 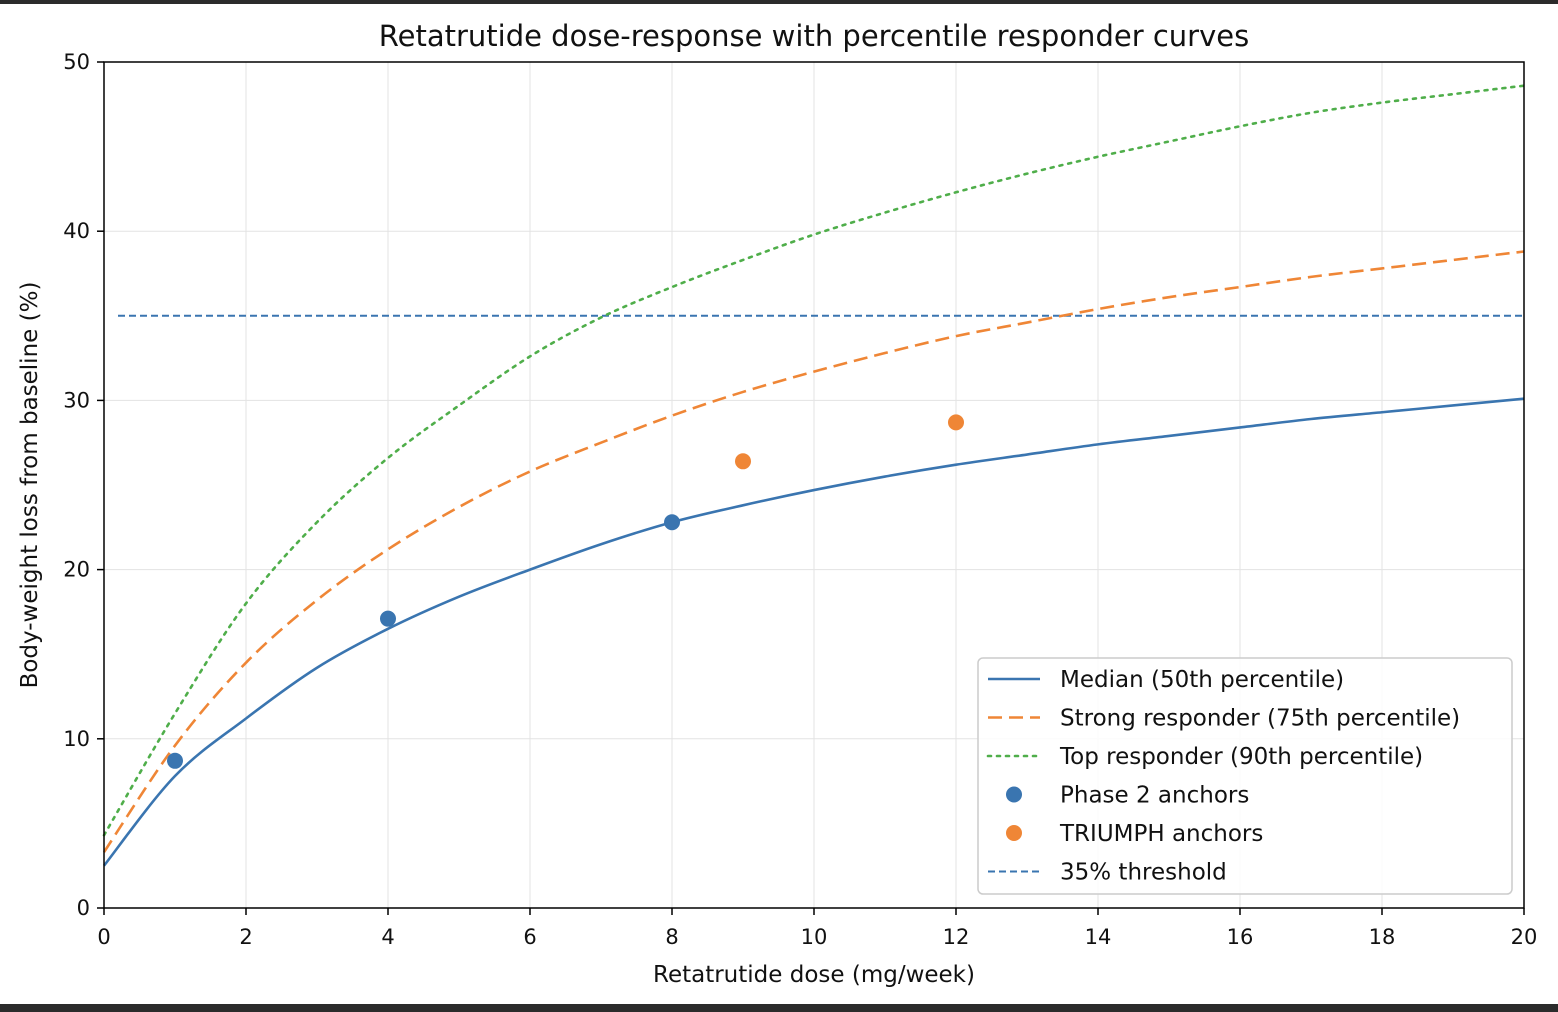 What do you see at coordinates (1260, 719) in the screenshot?
I see `legend-label: Strong responder (75th percentile)` at bounding box center [1260, 719].